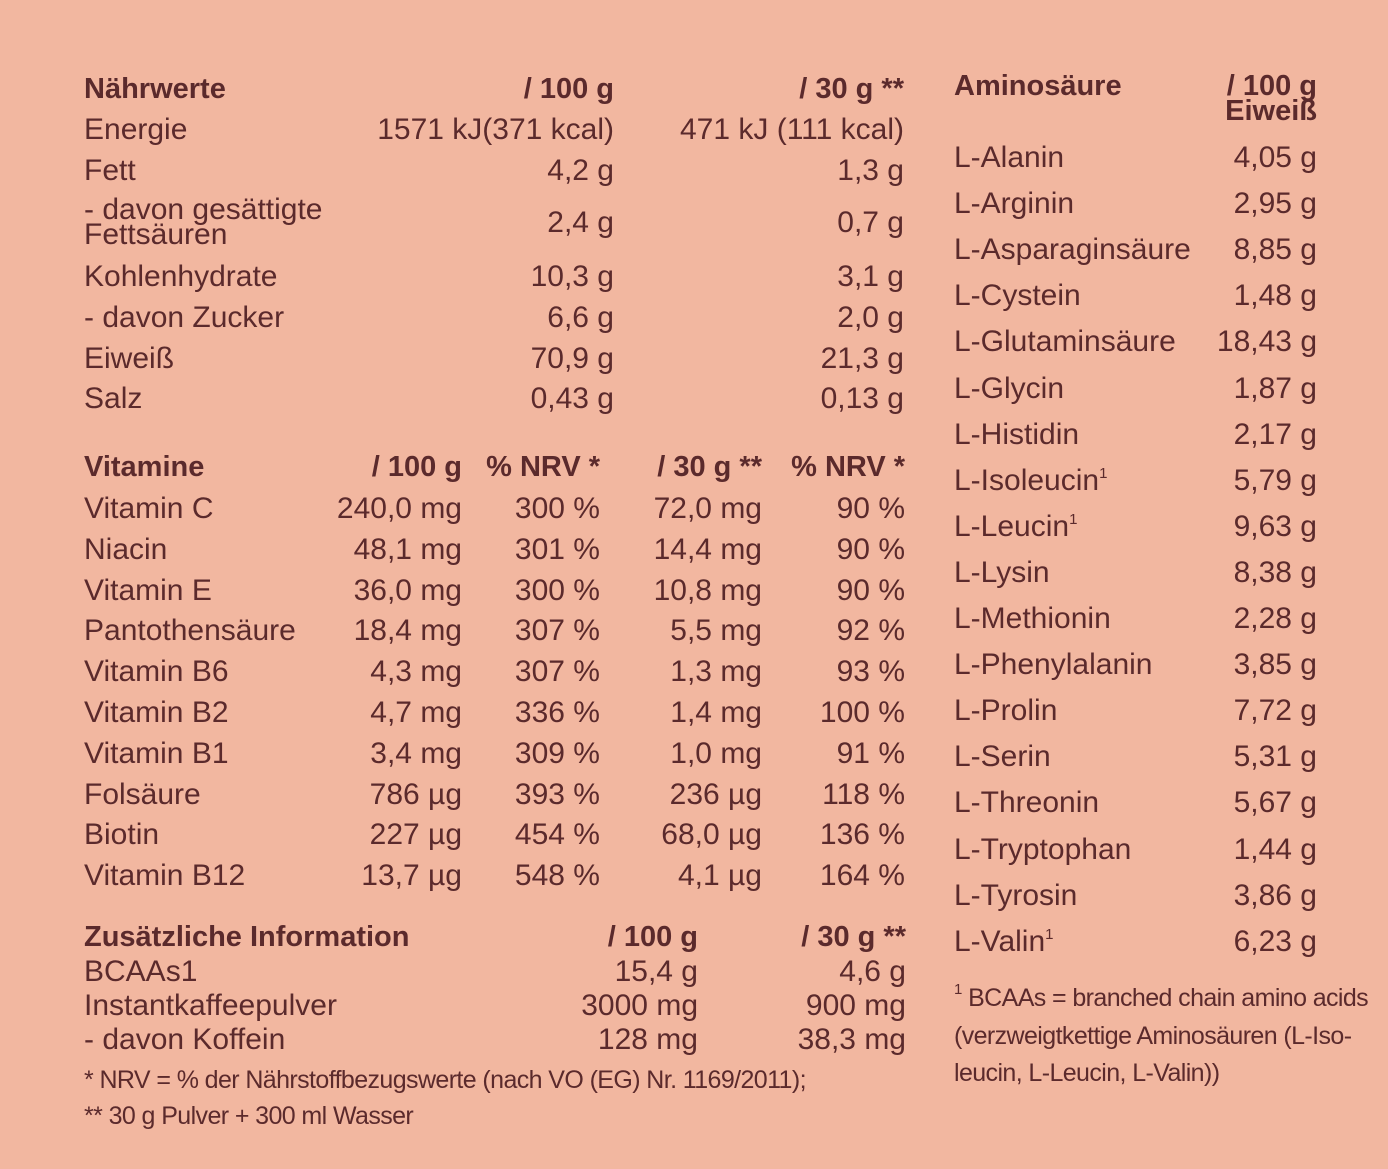 The width and height of the screenshot is (1388, 1169). I want to click on row-label: L-Isoleucin1, so click(1031, 480).